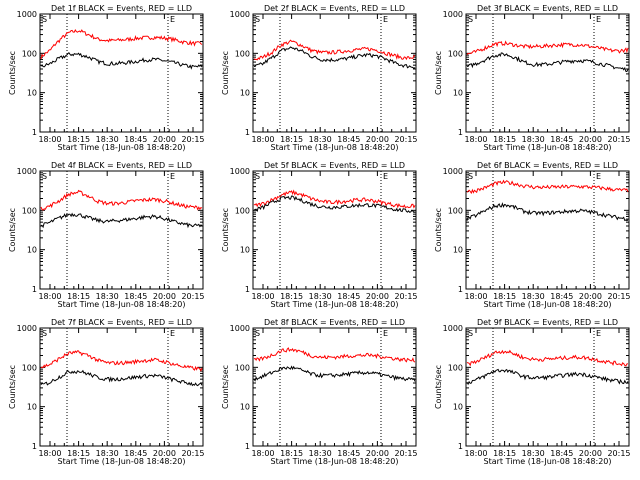 This screenshot has height=480, width=640. Describe the element at coordinates (121, 322) in the screenshot. I see `plot-title: Det 7f BLACK = Events, RED = LLD` at that location.